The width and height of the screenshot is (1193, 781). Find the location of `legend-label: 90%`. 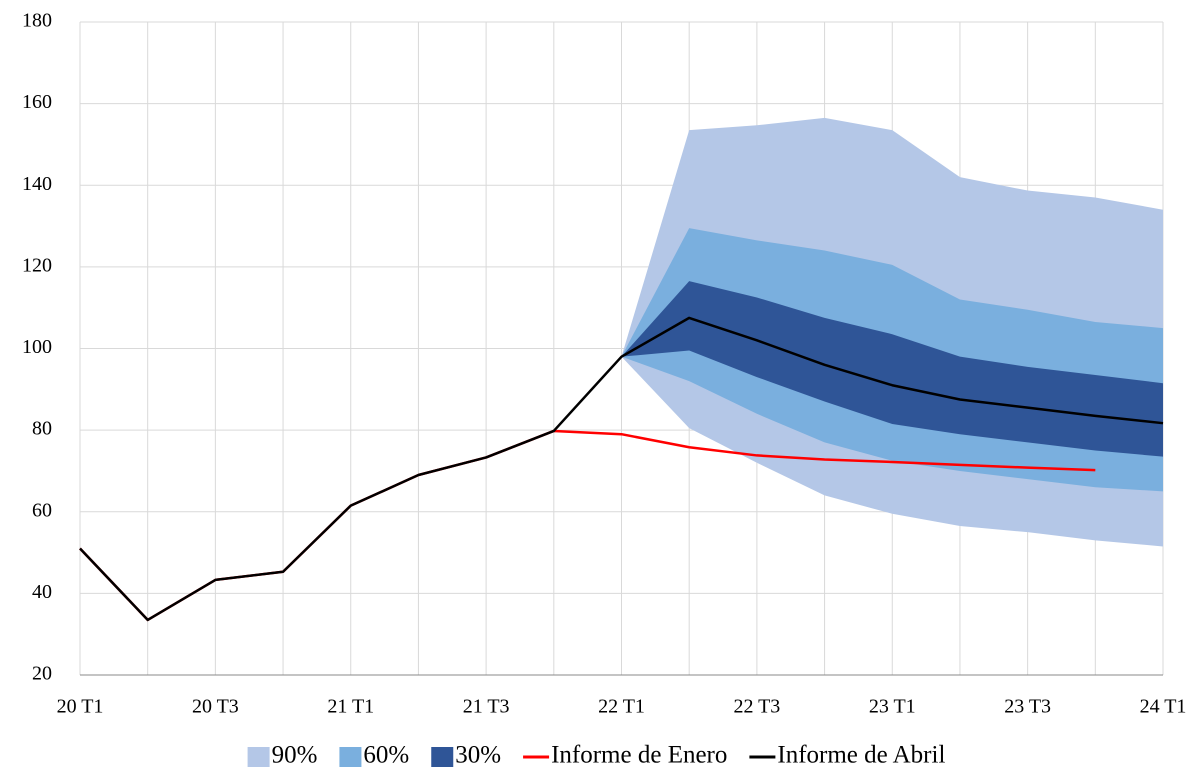

legend-label: 90% is located at coordinates (295, 755).